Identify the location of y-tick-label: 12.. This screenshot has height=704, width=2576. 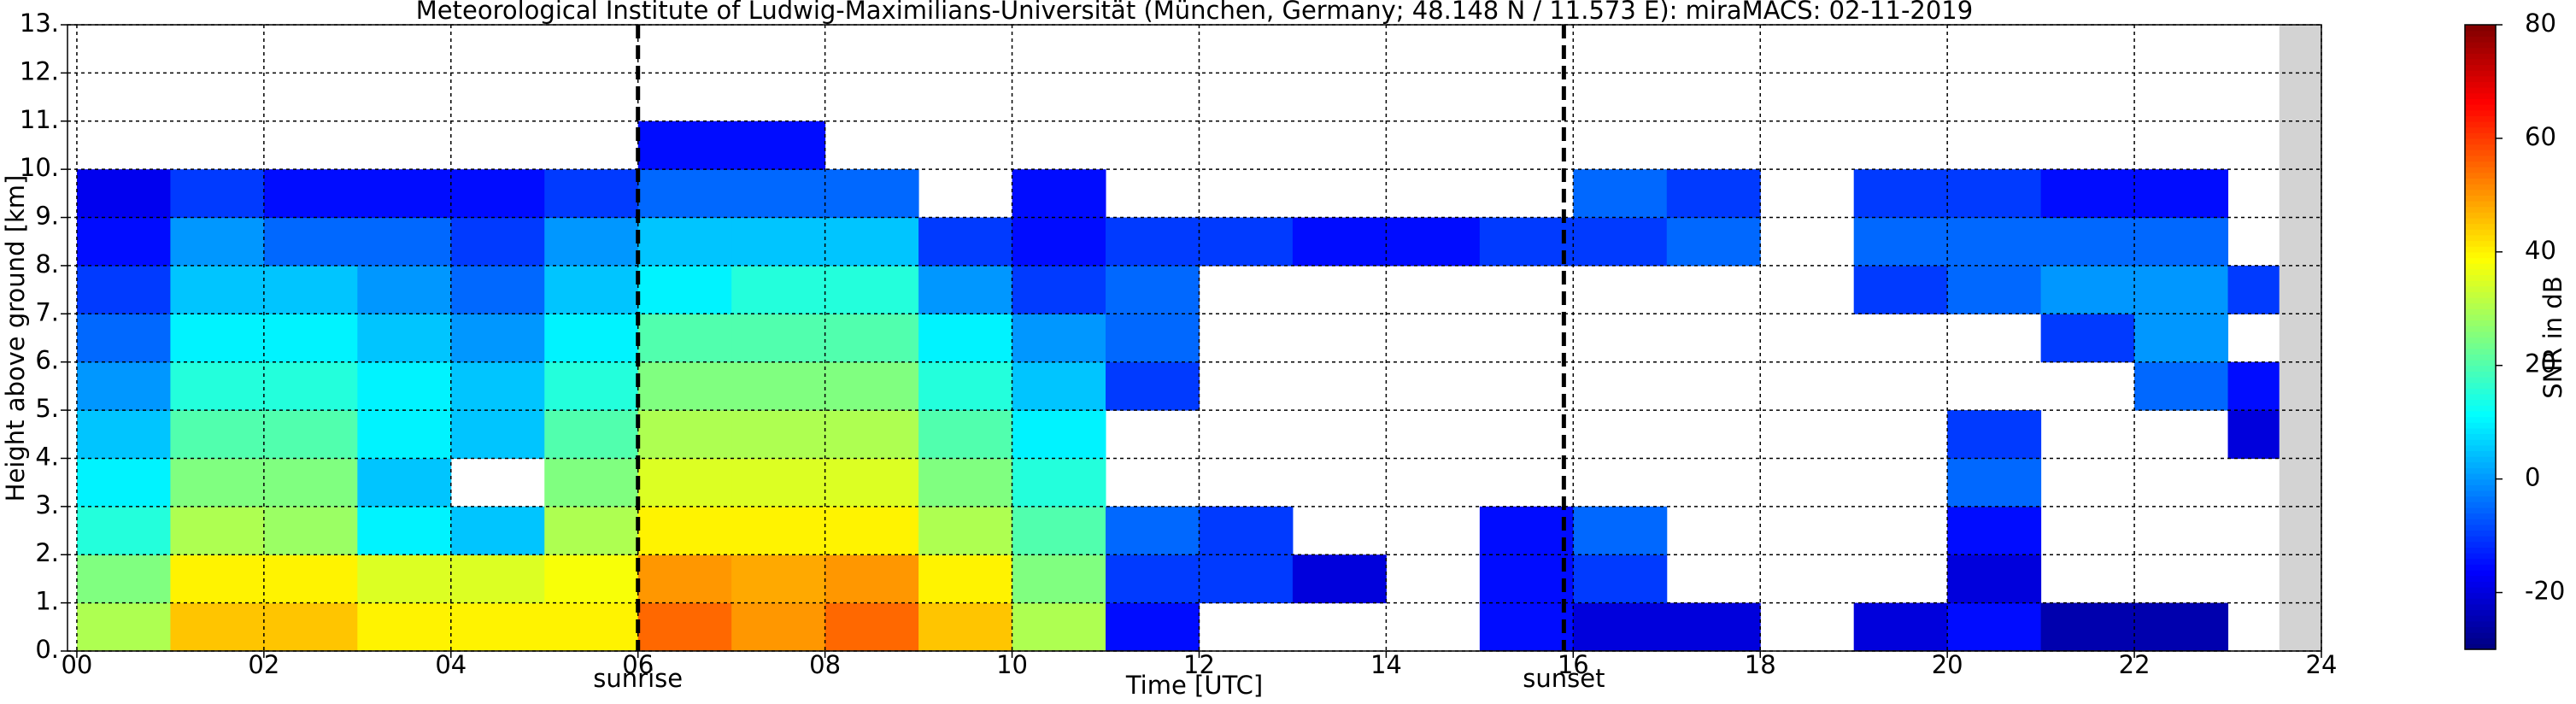
(39, 70).